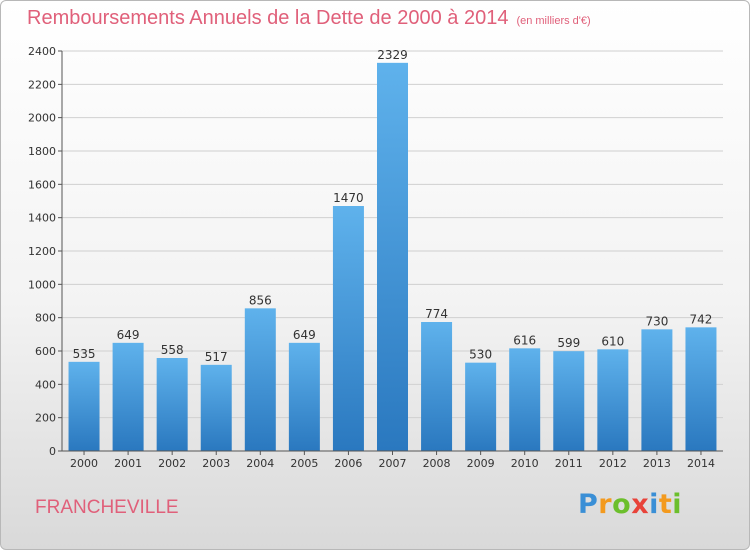 The image size is (750, 550). Describe the element at coordinates (605, 504) in the screenshot. I see `logo-letter: r` at that location.